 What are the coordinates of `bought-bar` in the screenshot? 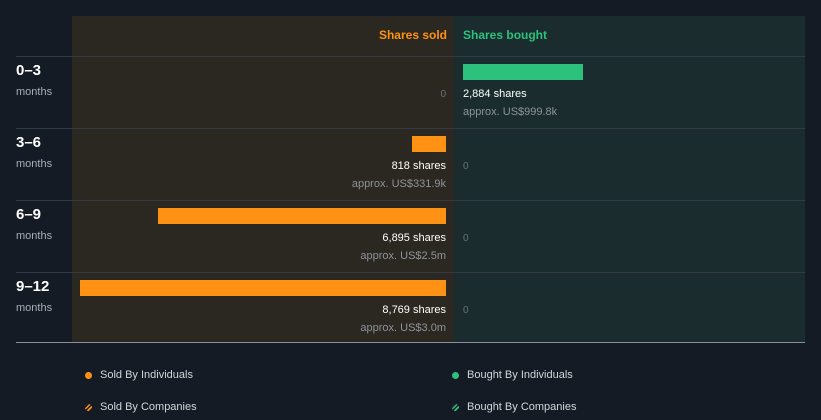 It's located at (523, 72).